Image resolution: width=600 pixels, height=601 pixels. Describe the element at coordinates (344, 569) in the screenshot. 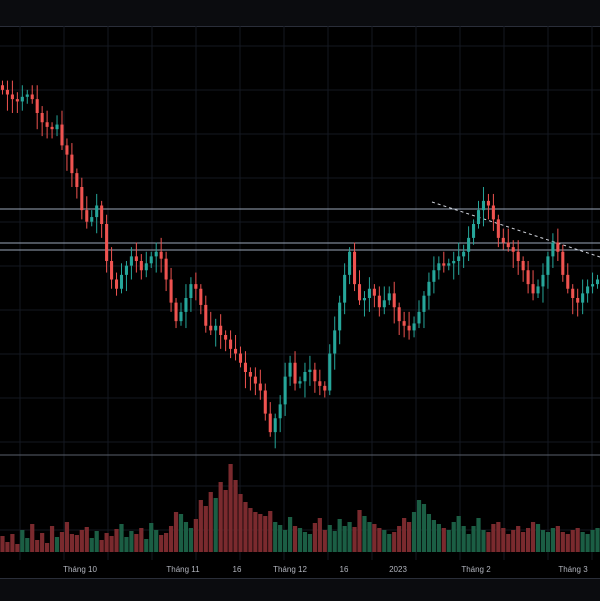

I see `time-axis-tick-label: 16` at that location.